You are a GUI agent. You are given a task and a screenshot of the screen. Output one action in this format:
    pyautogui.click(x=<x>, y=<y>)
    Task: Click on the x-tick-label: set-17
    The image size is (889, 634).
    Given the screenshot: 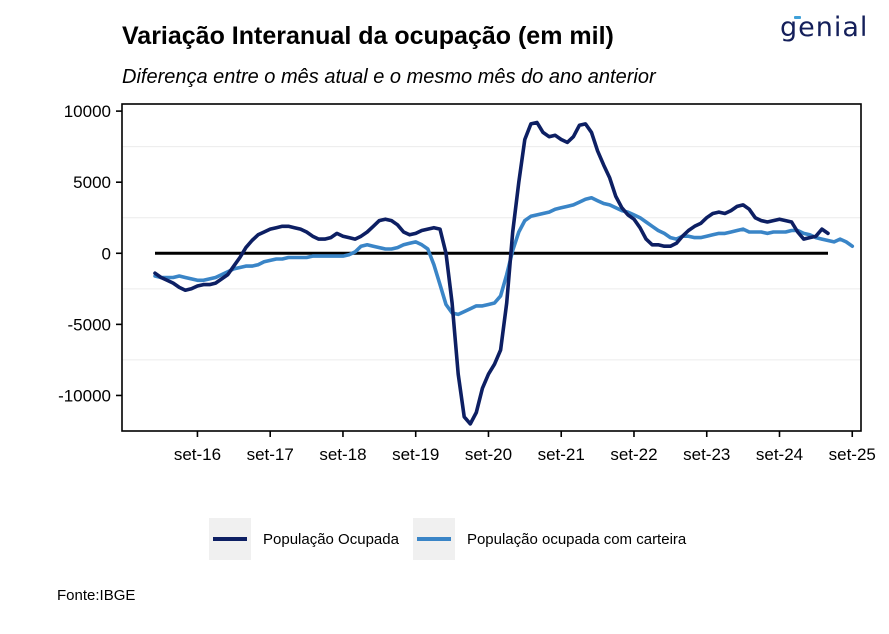 What is the action you would take?
    pyautogui.click(x=270, y=454)
    